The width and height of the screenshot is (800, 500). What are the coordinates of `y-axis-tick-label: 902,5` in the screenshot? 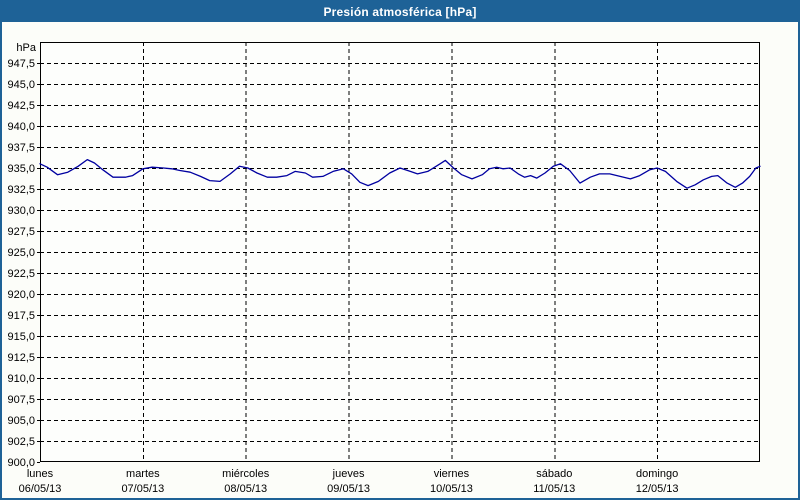 It's located at (21, 442).